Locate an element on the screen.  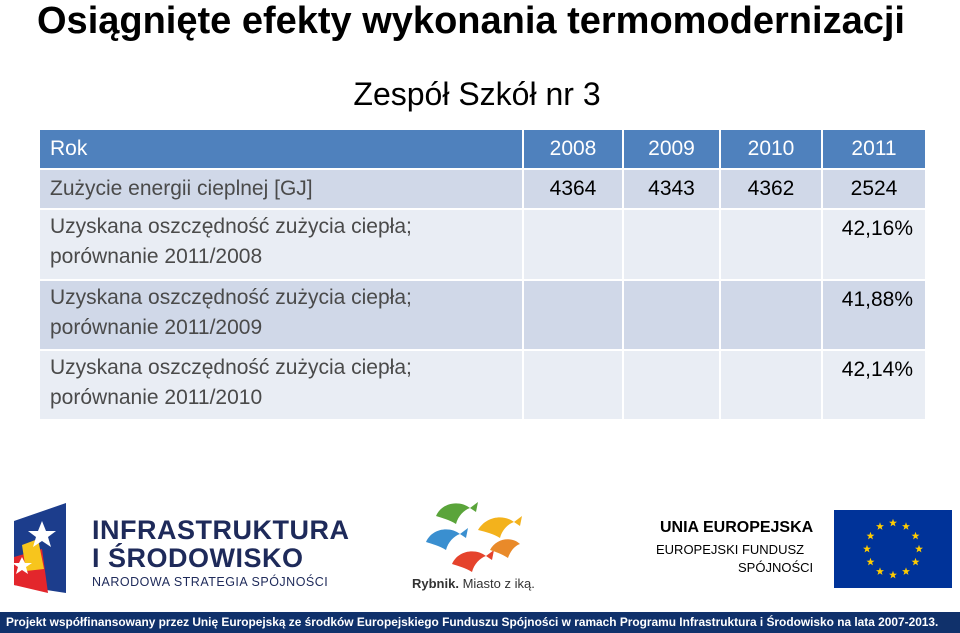
rybnik-logo: Rybnik. Miasto z iką. is located at coordinates (478, 546).